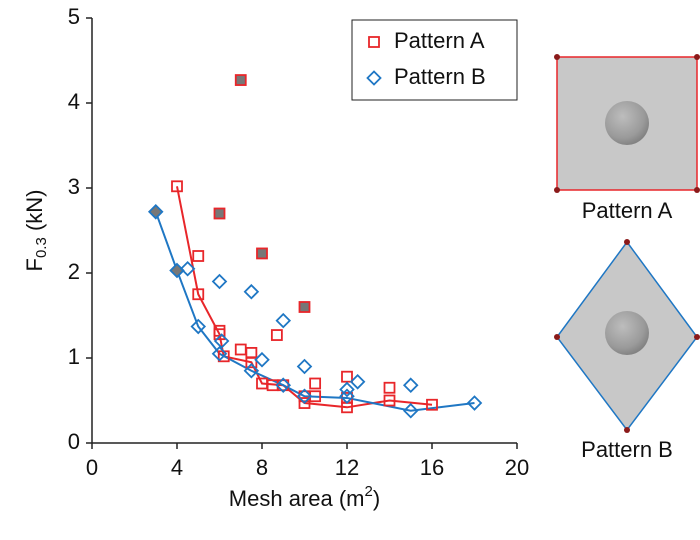 This screenshot has height=540, width=700. Describe the element at coordinates (177, 467) in the screenshot. I see `x-tick-label: 4` at that location.